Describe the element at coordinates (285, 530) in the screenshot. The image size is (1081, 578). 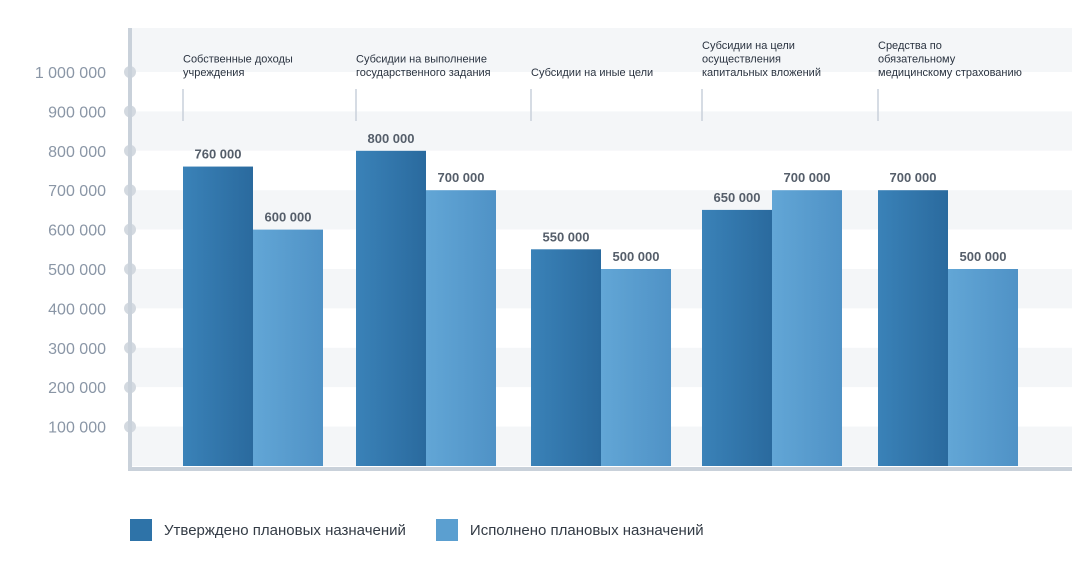
I see `legend-label-approved: Утверждено плановых назначений` at that location.